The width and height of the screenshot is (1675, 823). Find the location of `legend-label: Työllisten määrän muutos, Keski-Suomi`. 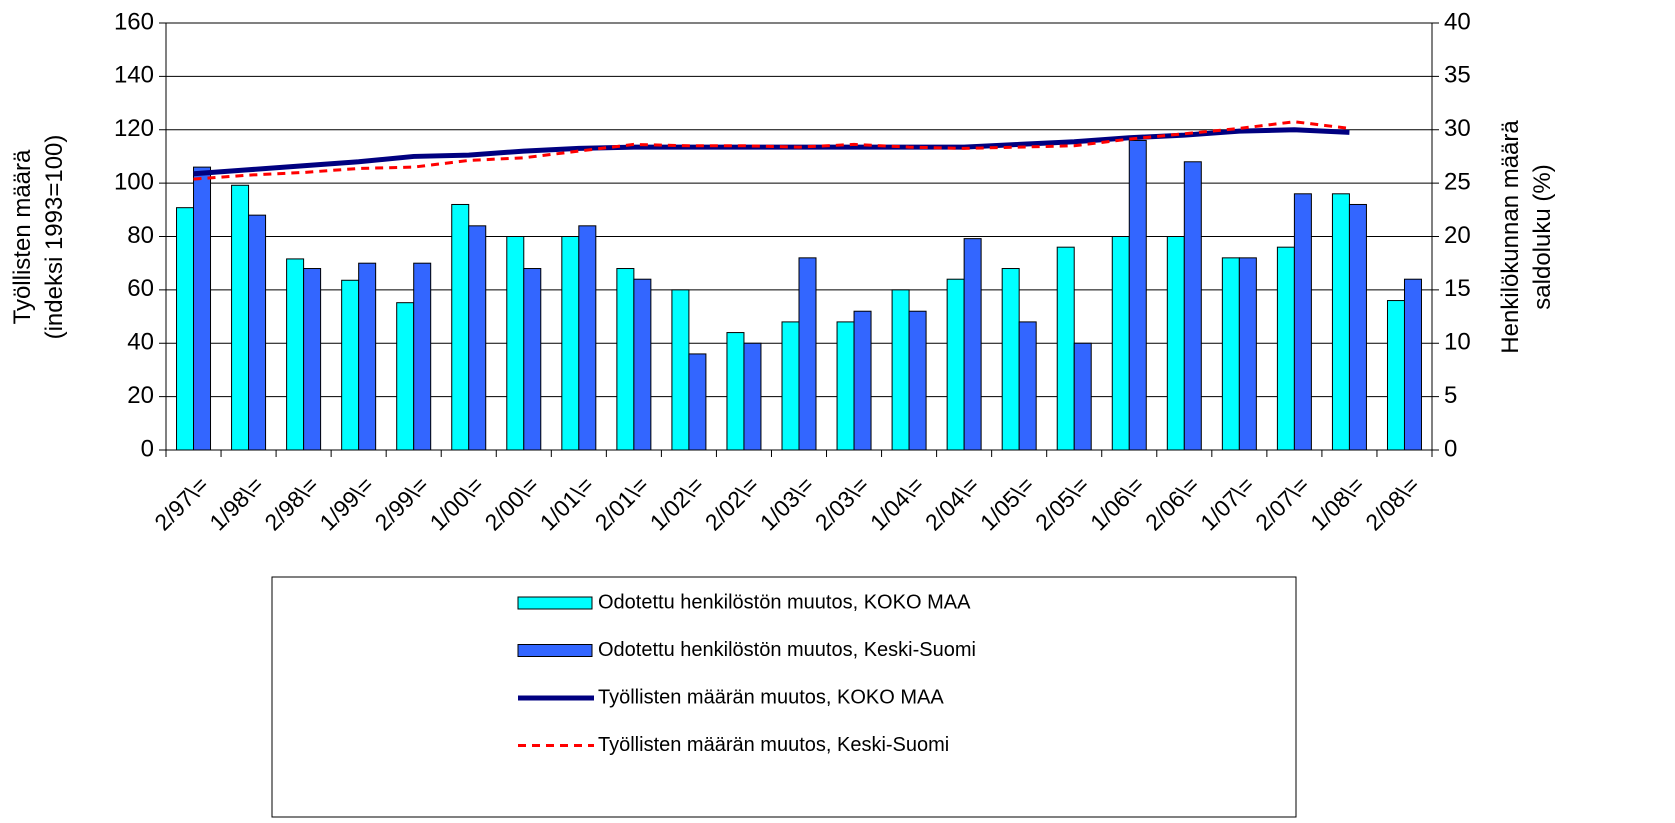

legend-label: Työllisten määrän muutos, Keski-Suomi is located at coordinates (773, 745).